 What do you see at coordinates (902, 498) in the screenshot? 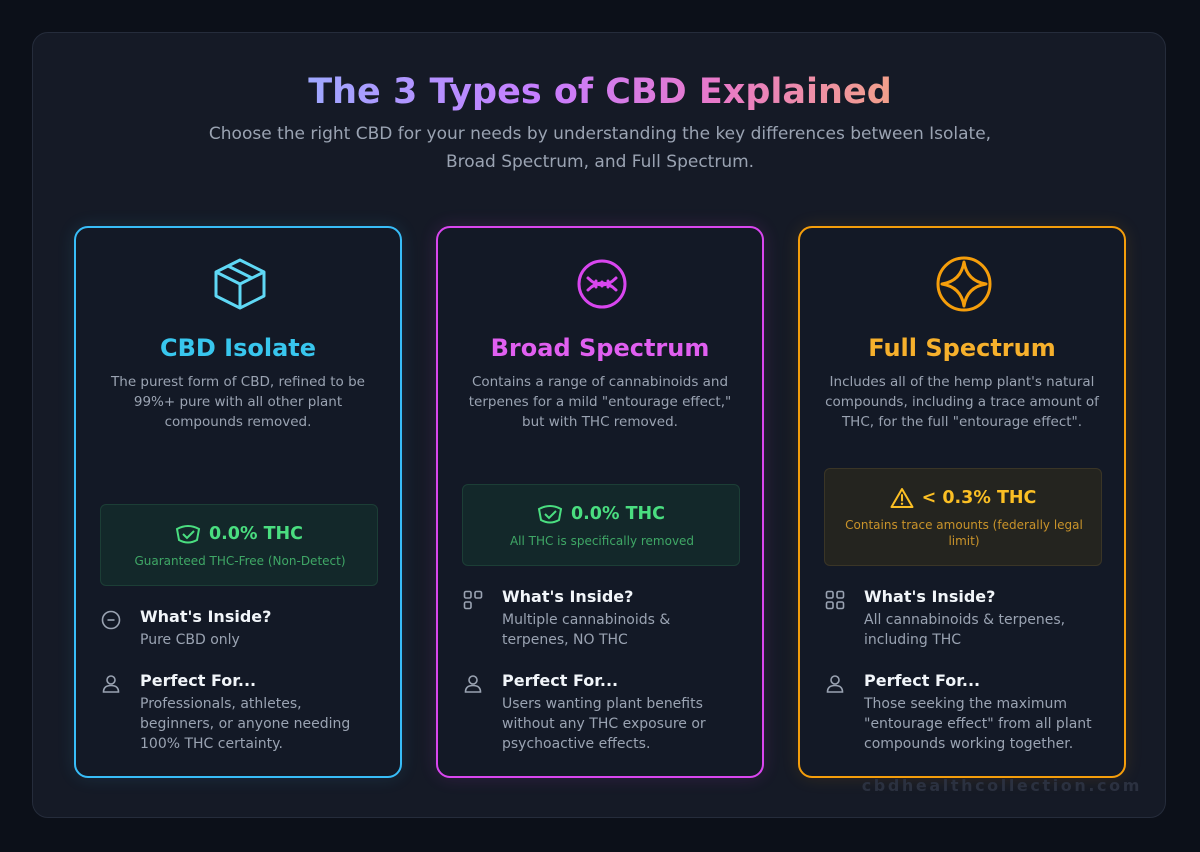
I see `warning-icon` at bounding box center [902, 498].